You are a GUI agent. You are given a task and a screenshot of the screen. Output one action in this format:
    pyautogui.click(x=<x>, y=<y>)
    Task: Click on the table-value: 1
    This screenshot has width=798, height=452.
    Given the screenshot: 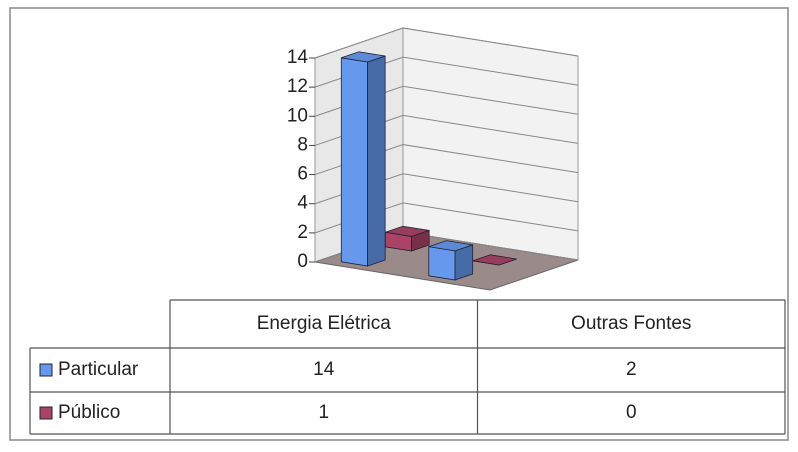 What is the action you would take?
    pyautogui.click(x=323, y=412)
    